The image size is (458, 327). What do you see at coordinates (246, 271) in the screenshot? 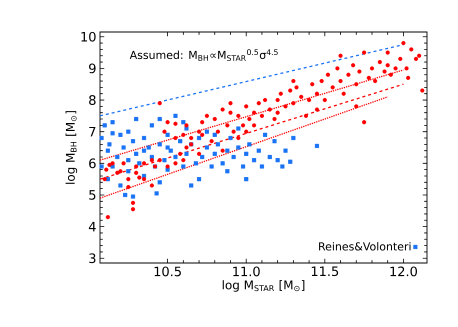
I see `x-tick-label: 11.0` at bounding box center [246, 271].